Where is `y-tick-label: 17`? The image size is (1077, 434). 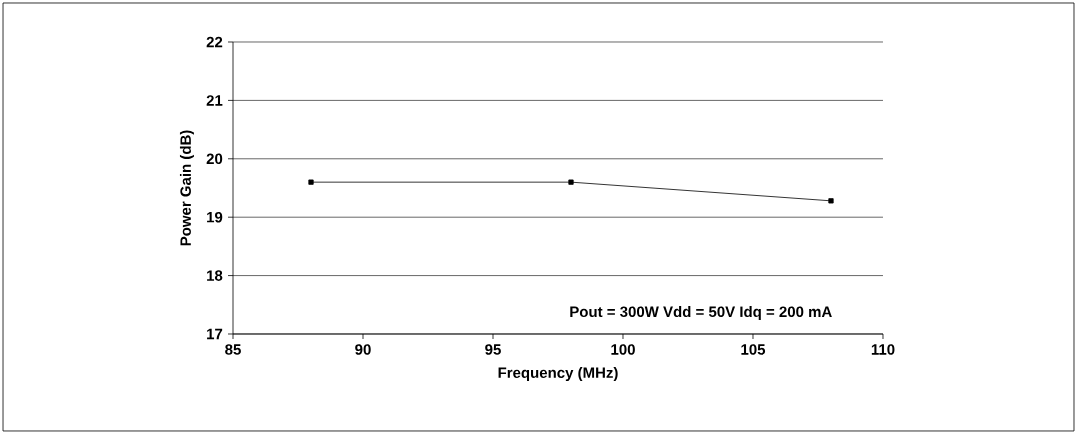 y-tick-label: 17 is located at coordinates (215, 334).